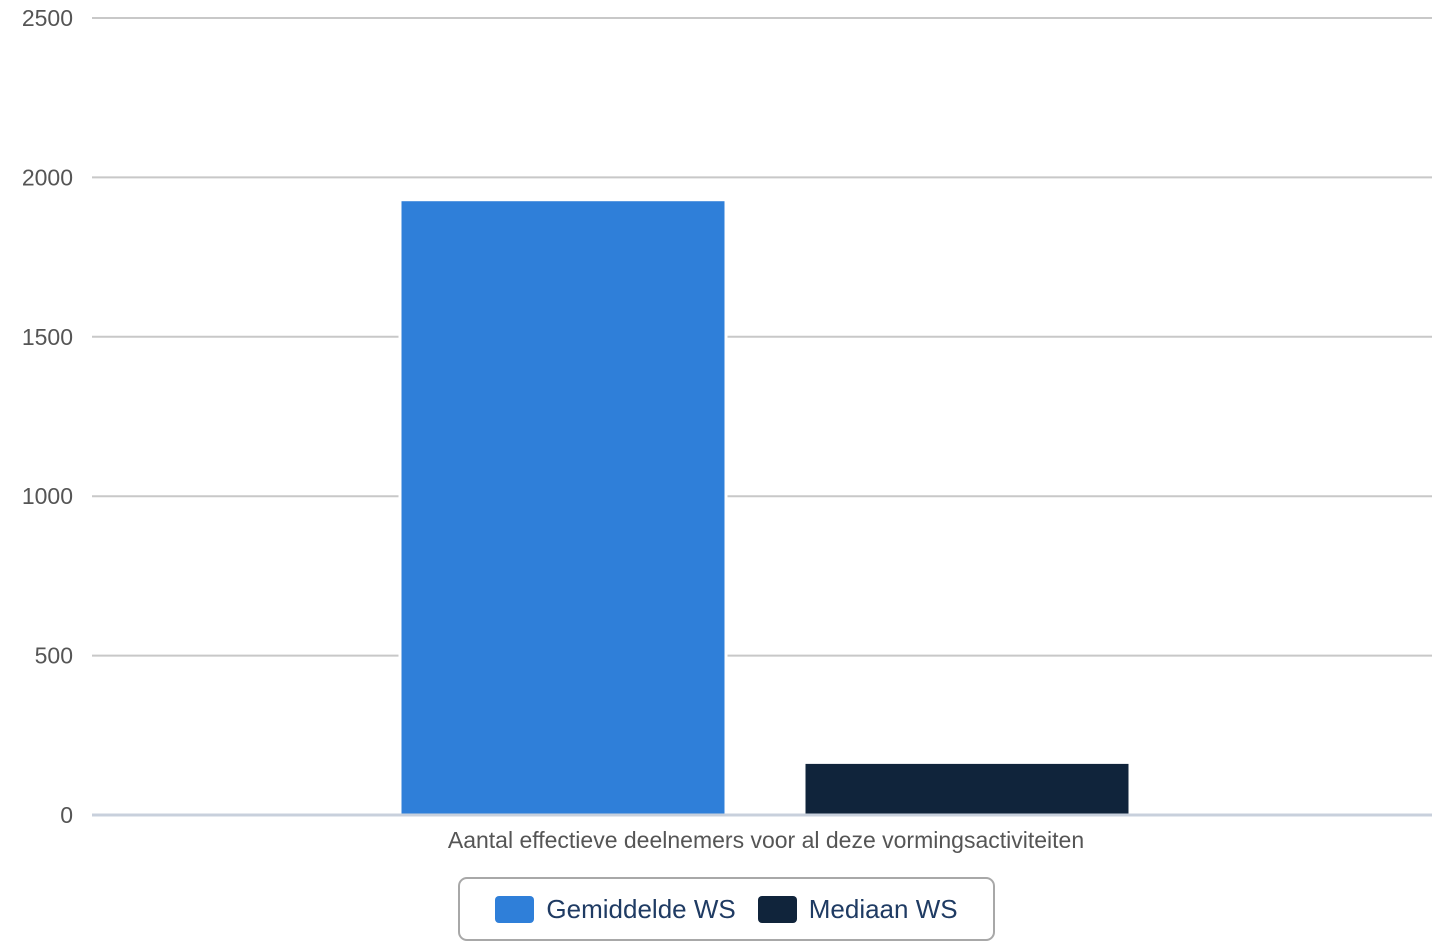 The image size is (1432, 941). I want to click on legend-item-gemiddelde: Gemiddelde WS, so click(615, 909).